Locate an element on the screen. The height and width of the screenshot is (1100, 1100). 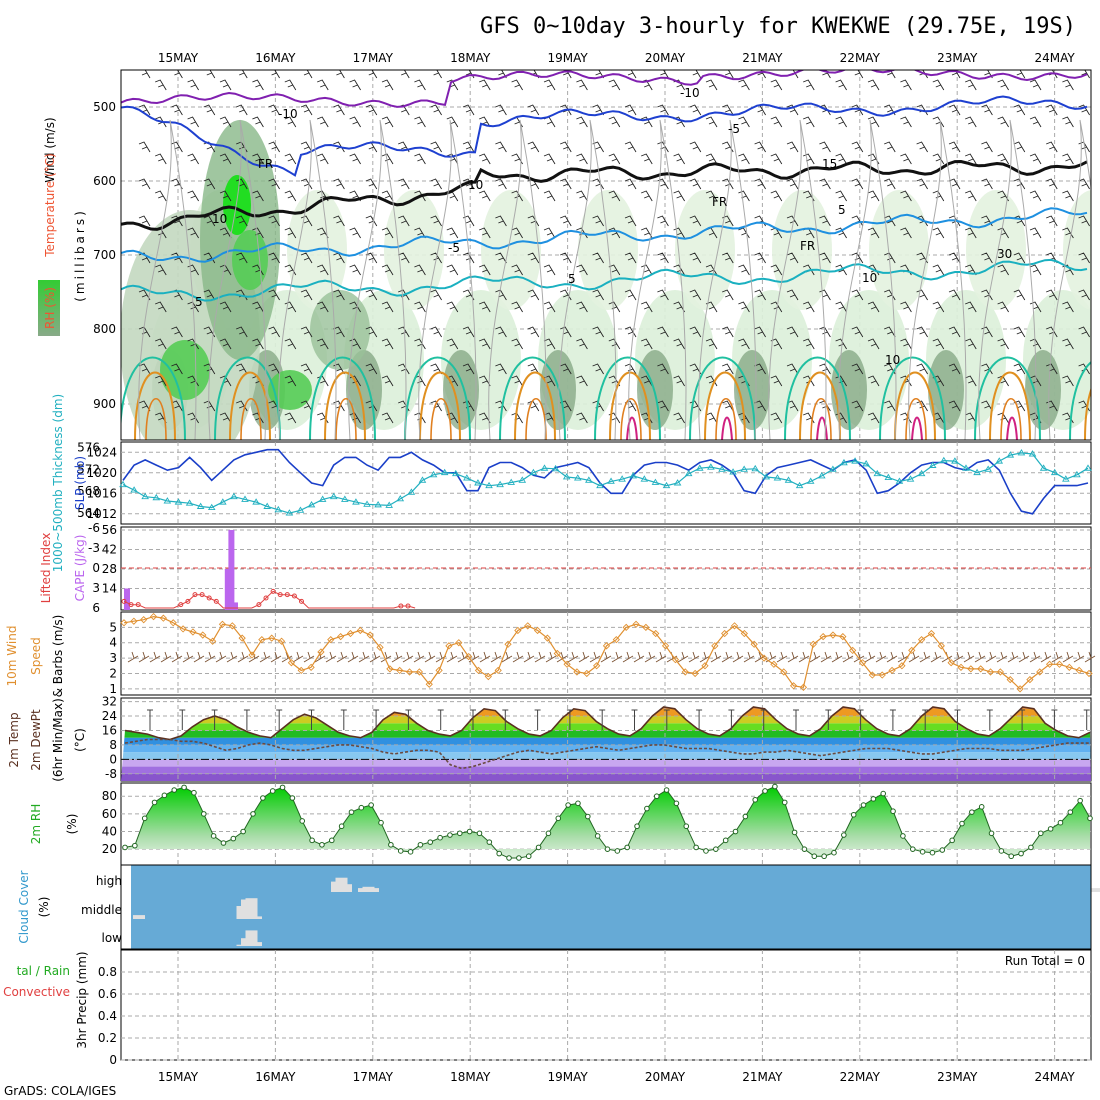
cape-bar is located at coordinates (227, 589).